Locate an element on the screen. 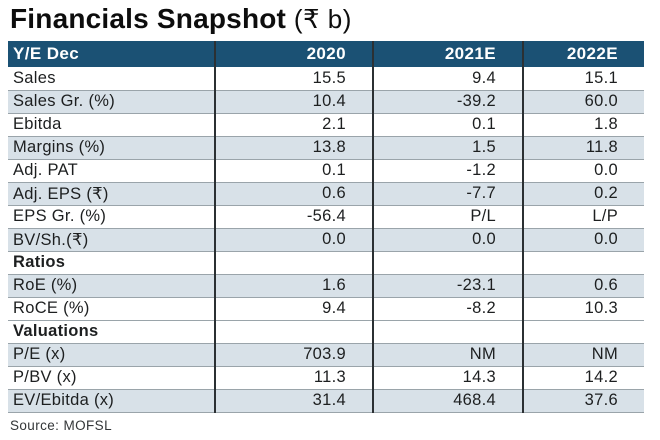 The height and width of the screenshot is (440, 660). page-title-text: Financials Snapshot is located at coordinates (148, 18).